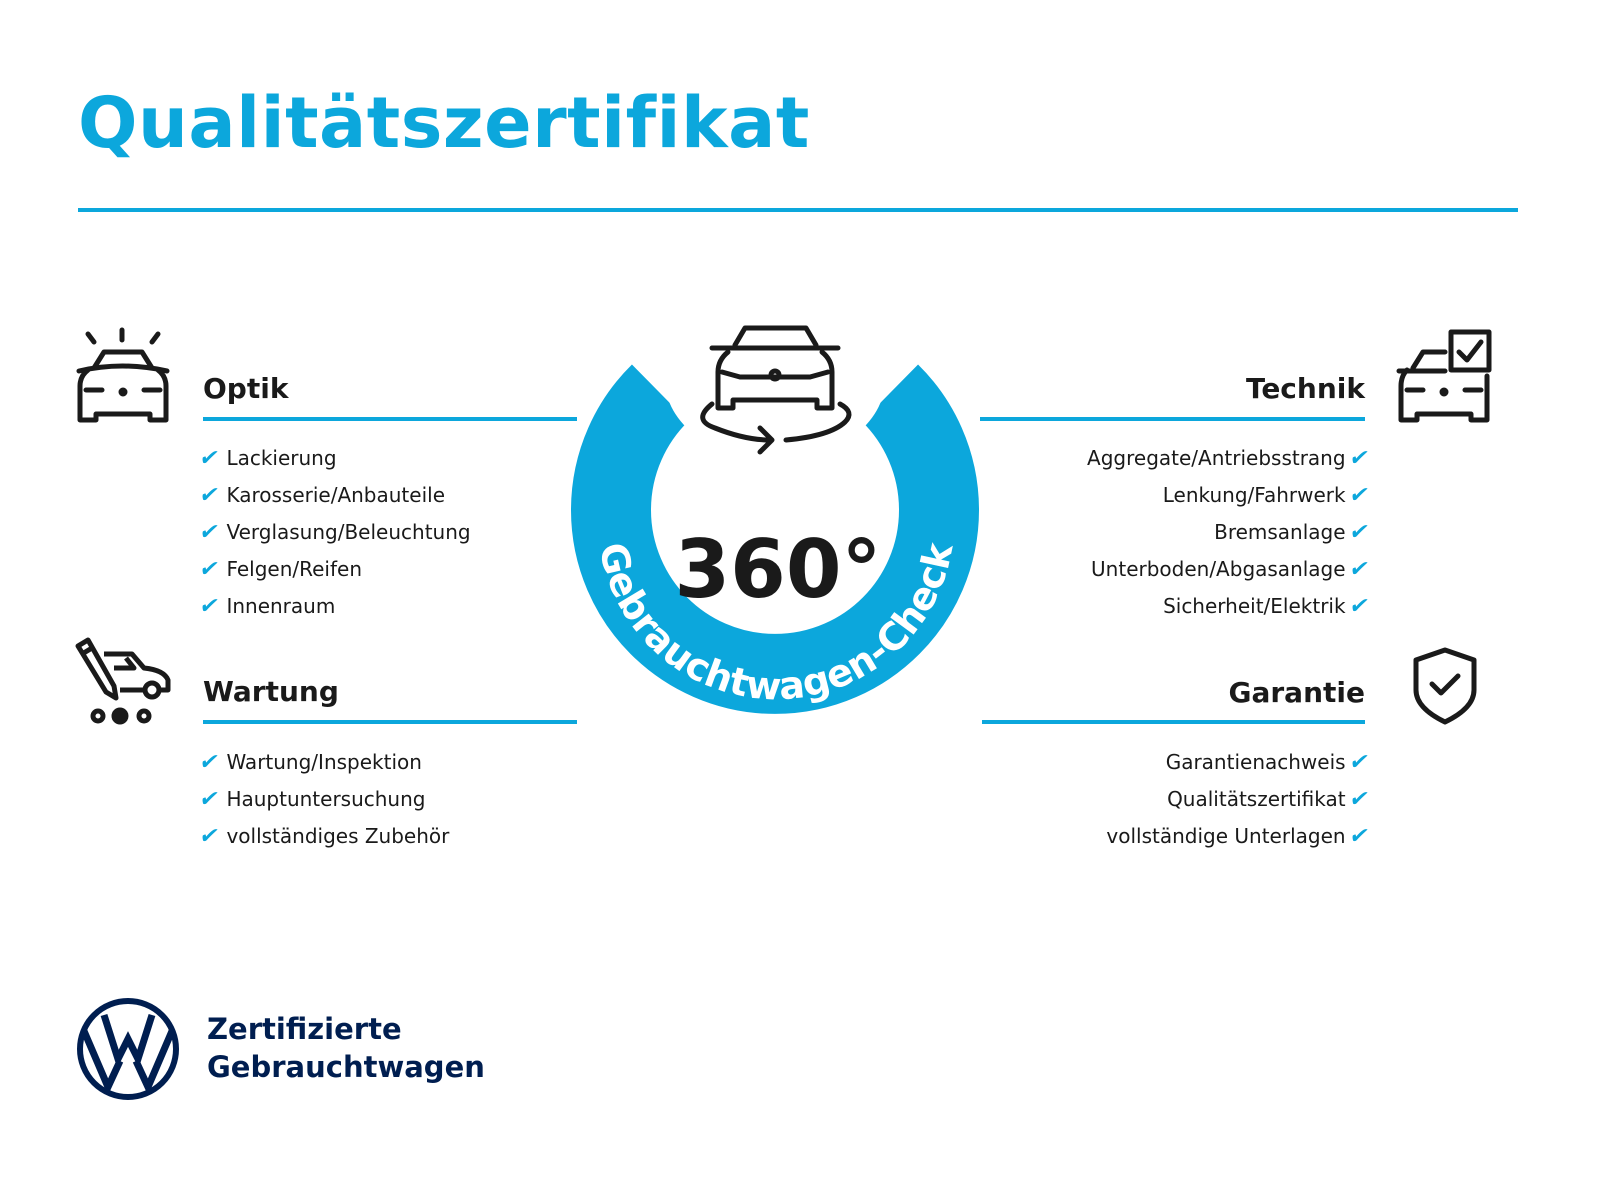 The image size is (1600, 1200). What do you see at coordinates (1297, 692) in the screenshot?
I see `section-heading-garantie: Garantie` at bounding box center [1297, 692].